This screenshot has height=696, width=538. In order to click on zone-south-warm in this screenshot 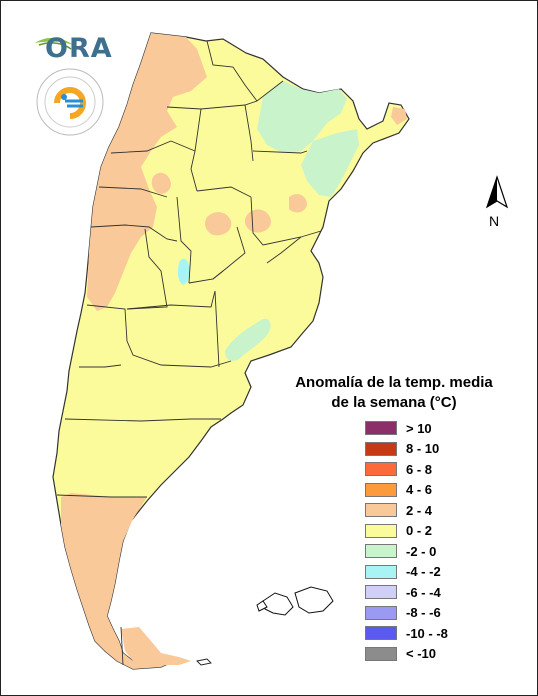, I will do `click(120, 581)`.